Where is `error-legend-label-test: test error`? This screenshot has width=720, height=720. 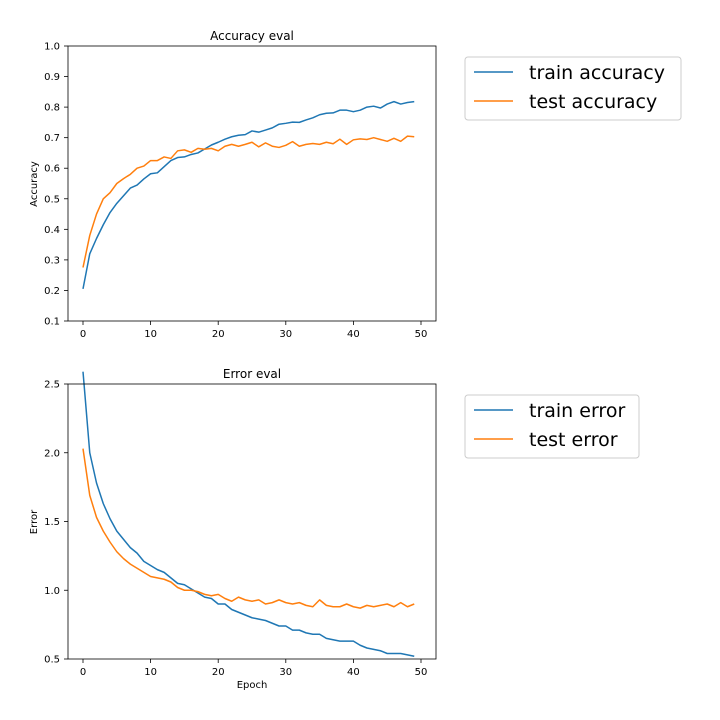
error-legend-label-test: test error is located at coordinates (573, 440).